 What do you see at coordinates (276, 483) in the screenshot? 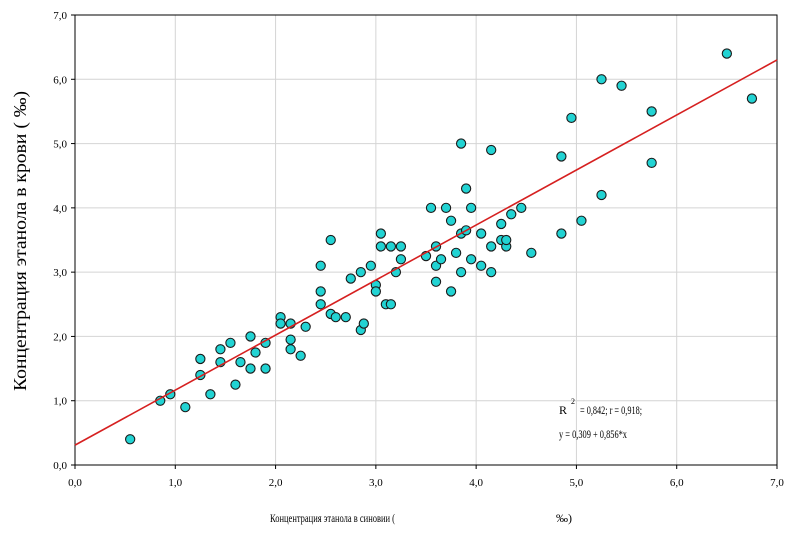
I see `x-tick-label: 2,0` at bounding box center [276, 483].